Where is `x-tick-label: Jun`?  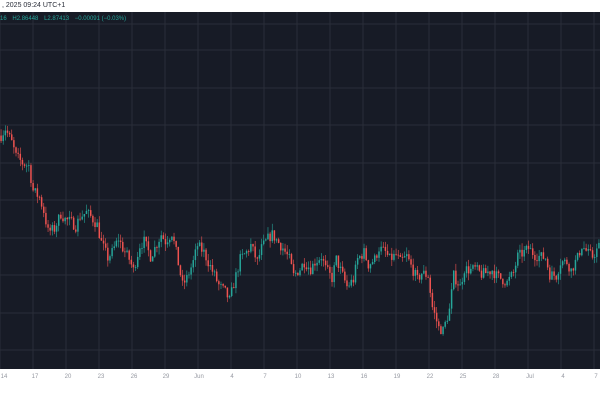
x-tick-label: Jun is located at coordinates (199, 377).